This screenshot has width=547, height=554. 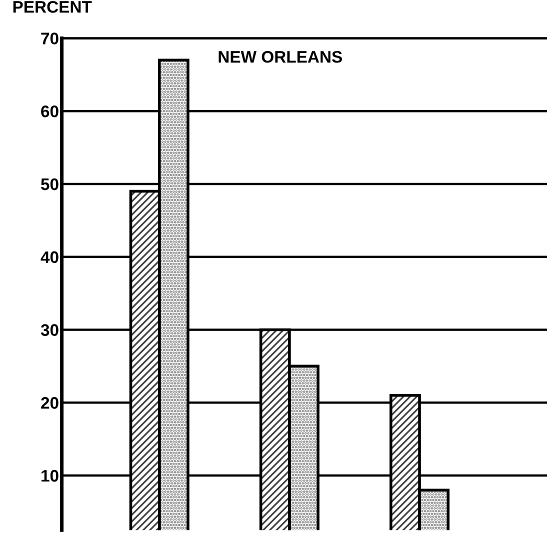 What do you see at coordinates (49, 330) in the screenshot?
I see `y-tick-label: 30` at bounding box center [49, 330].